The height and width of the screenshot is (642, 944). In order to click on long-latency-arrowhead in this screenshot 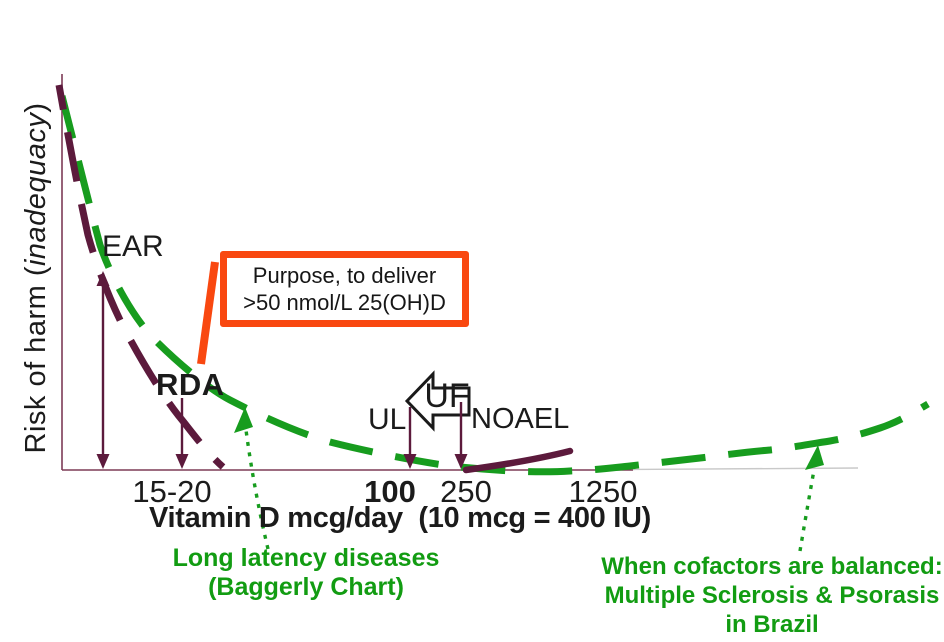, I will do `click(243, 420)`.